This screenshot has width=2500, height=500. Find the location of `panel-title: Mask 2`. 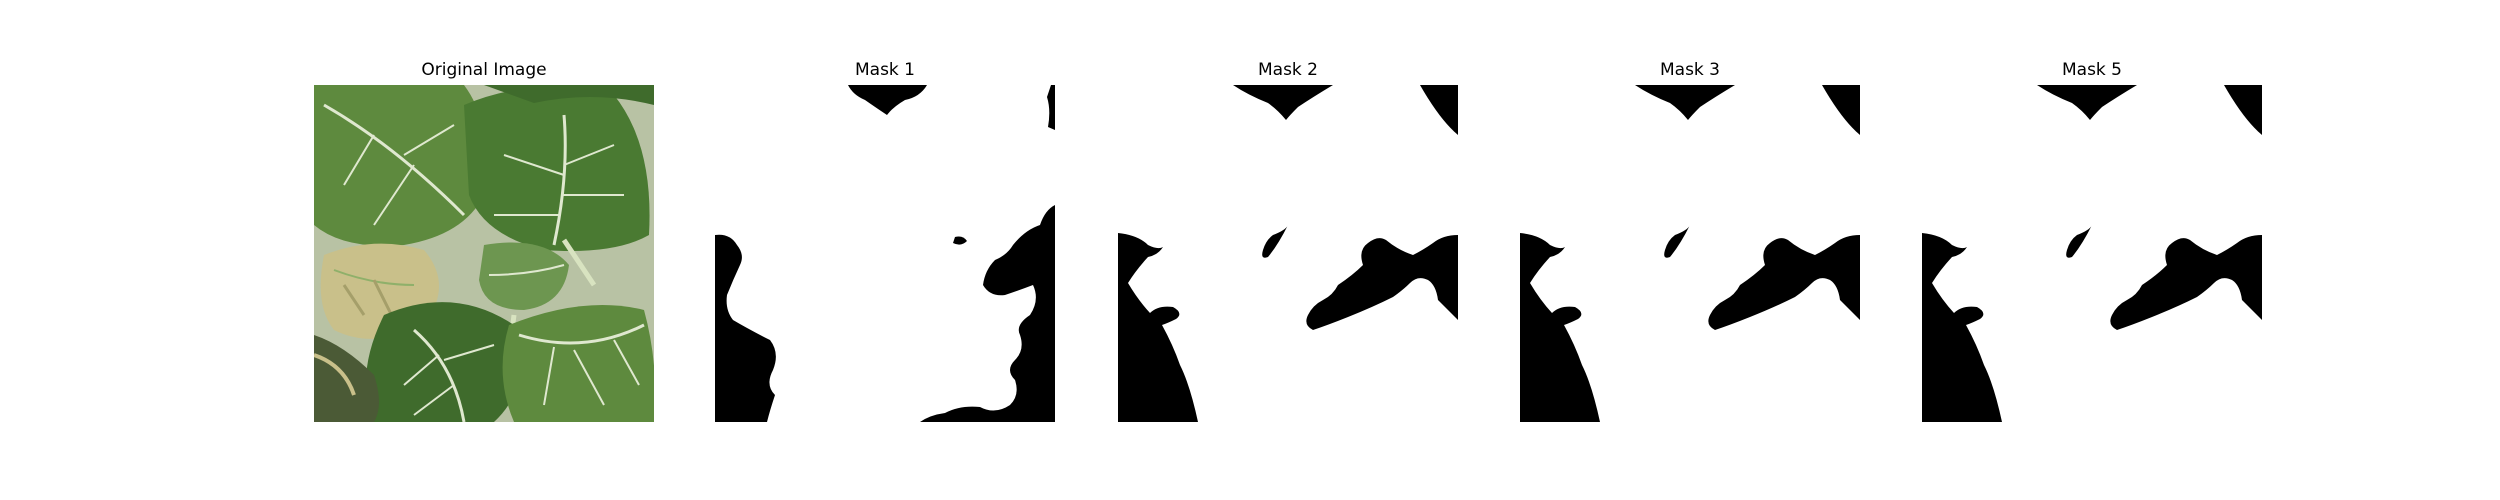

panel-title: Mask 2 is located at coordinates (1287, 70).